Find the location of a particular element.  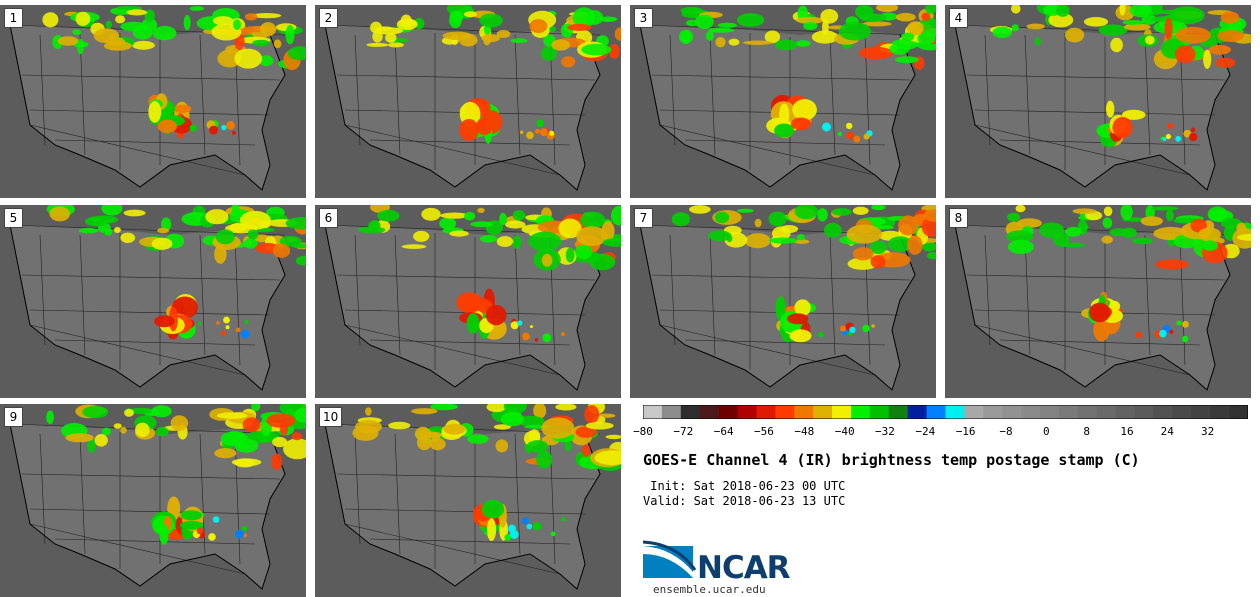

map-panel-5: 5 is located at coordinates (153, 301).